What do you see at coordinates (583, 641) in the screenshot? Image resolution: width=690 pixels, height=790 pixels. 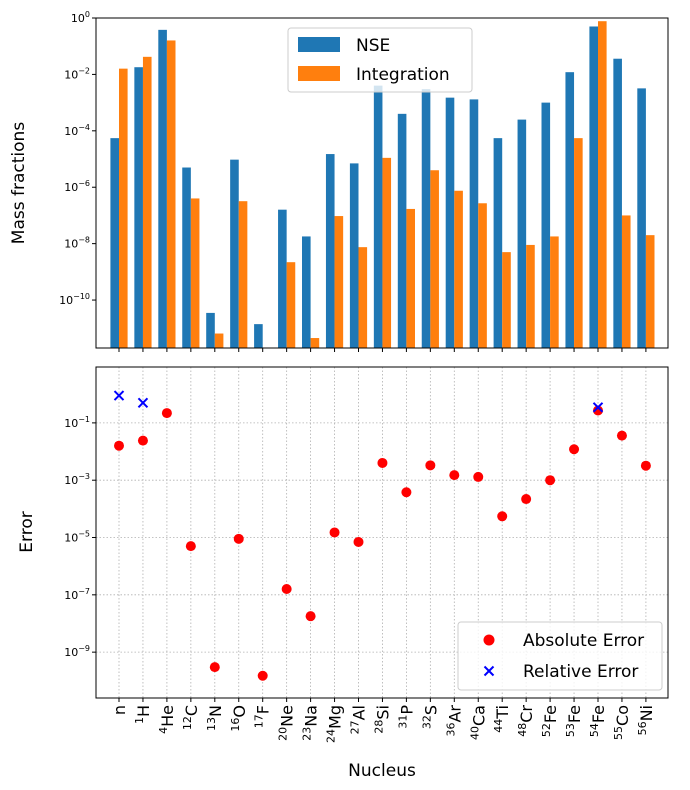 I see `legend-absolute-label: Absolute Error` at bounding box center [583, 641].